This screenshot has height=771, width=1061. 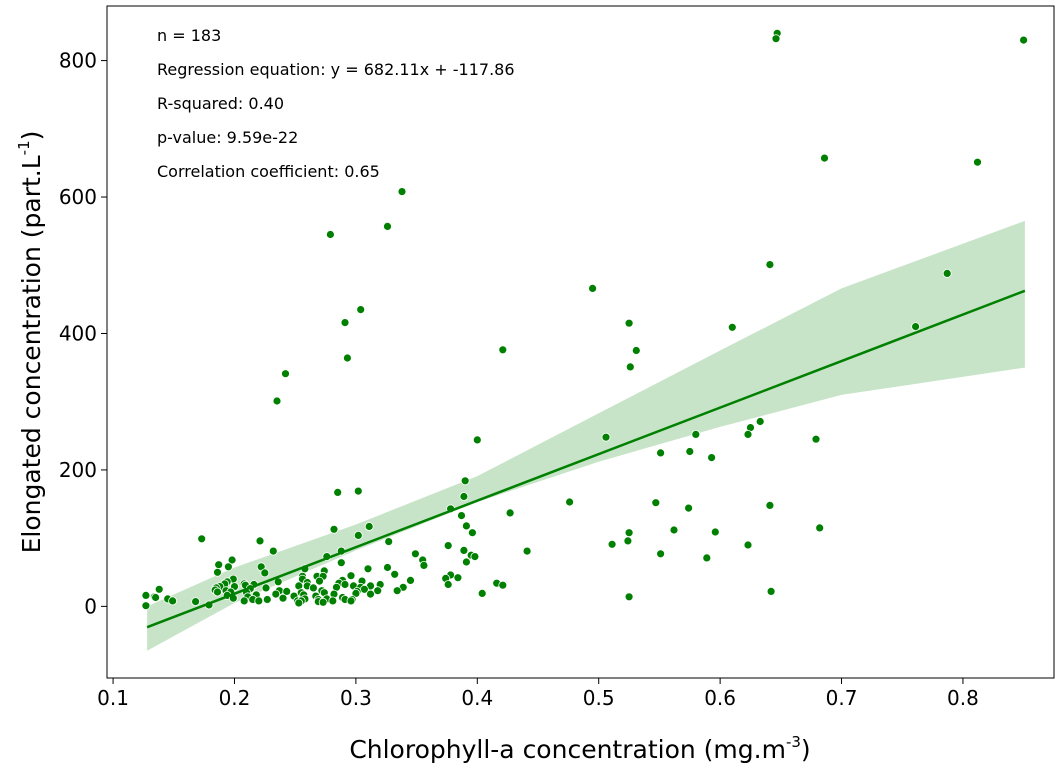 What do you see at coordinates (538, 694) in the screenshot?
I see `x-axis: 0.1 0.2 0.3 0.4 0.5 0.6 0.7 0.8` at bounding box center [538, 694].